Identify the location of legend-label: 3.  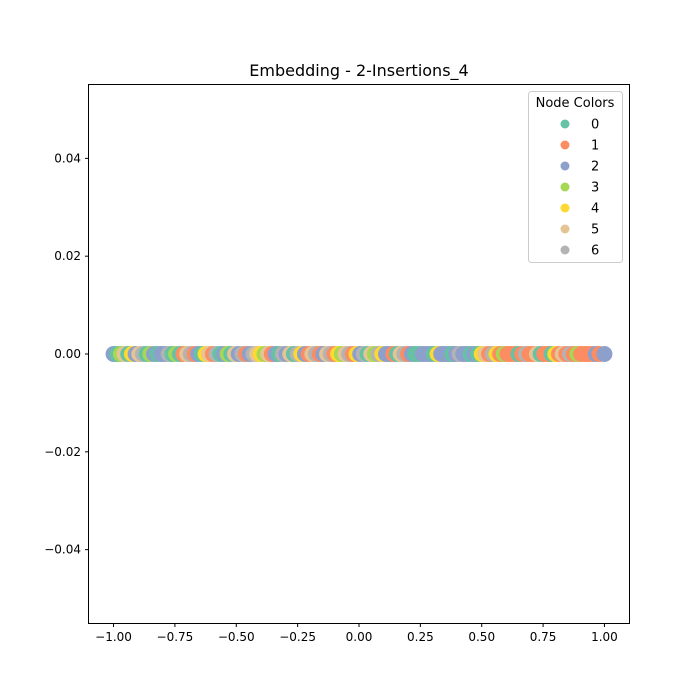
(595, 188).